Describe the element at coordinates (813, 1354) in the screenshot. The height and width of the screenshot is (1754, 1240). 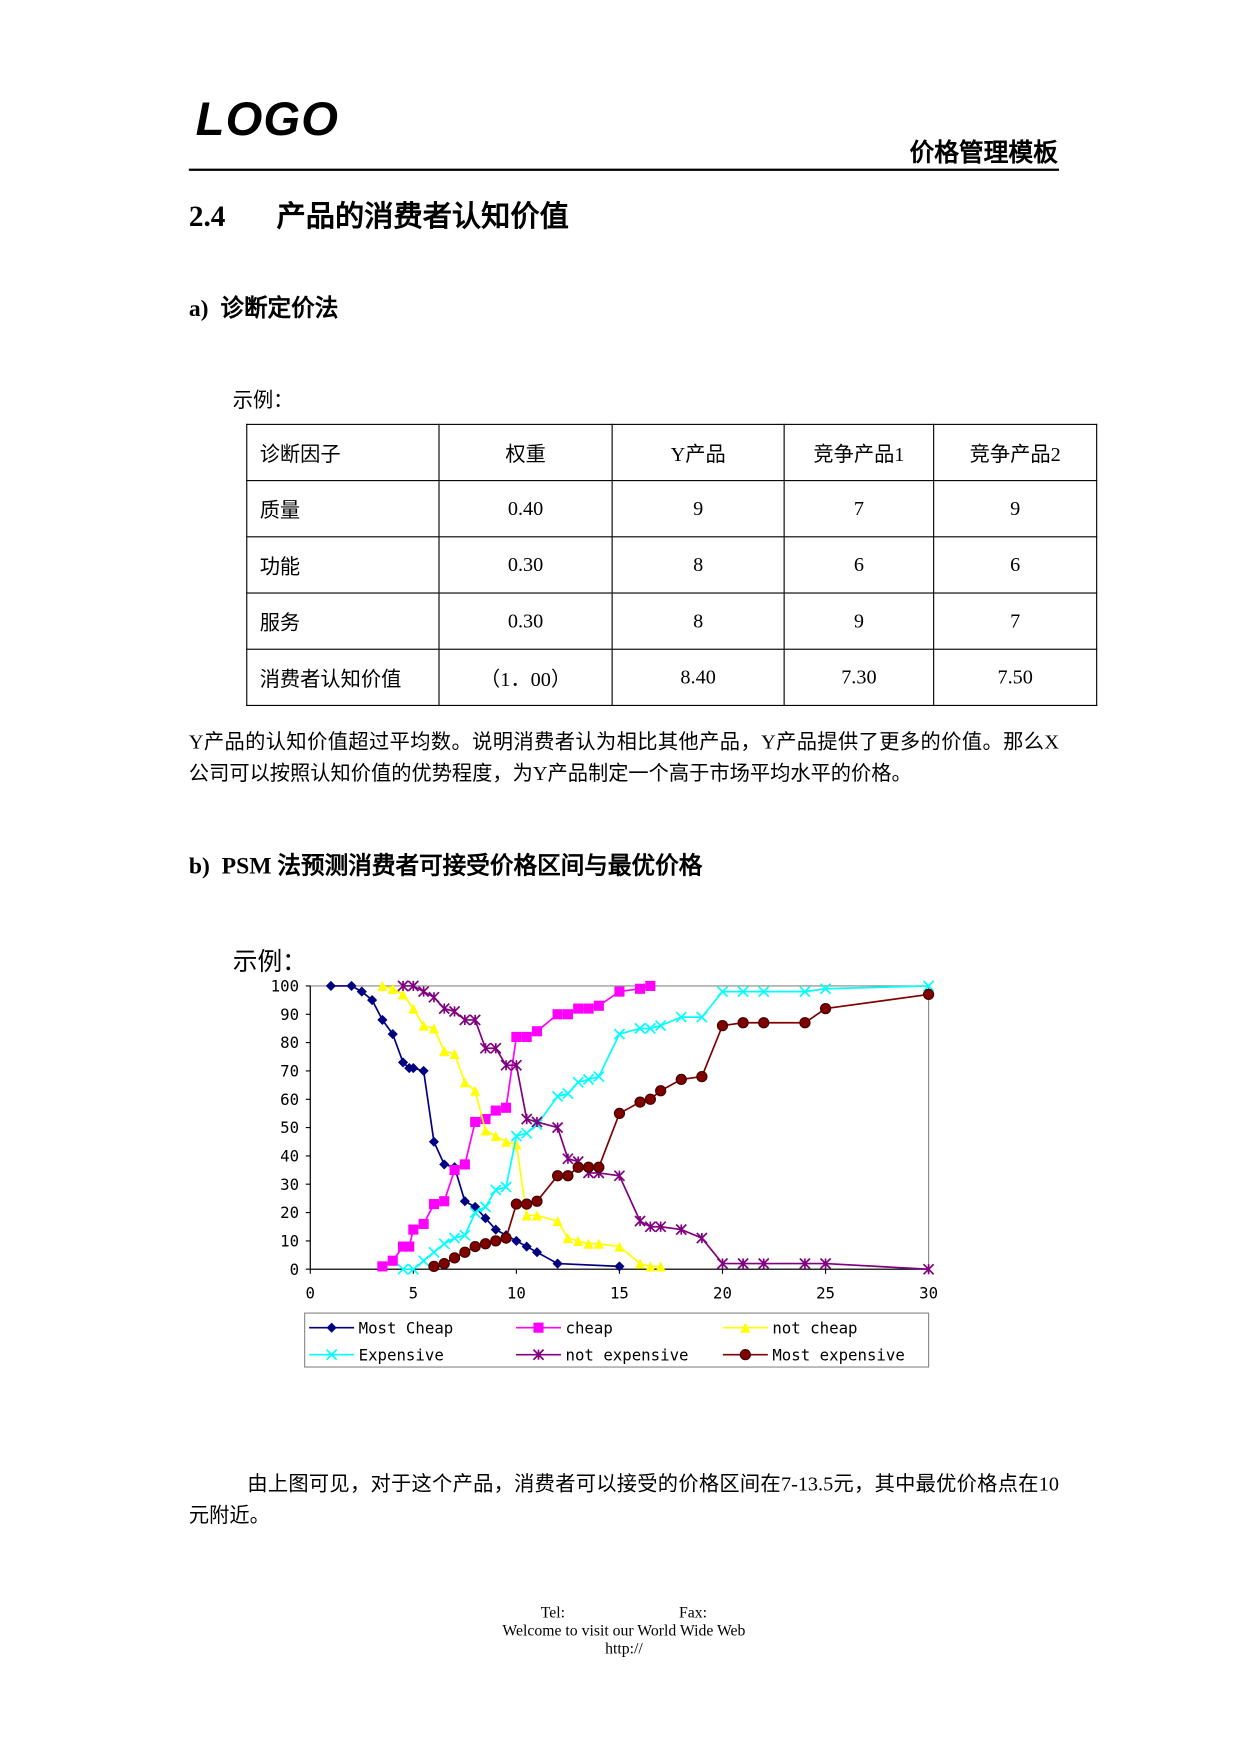
I see `legend-item: Most expensive` at that location.